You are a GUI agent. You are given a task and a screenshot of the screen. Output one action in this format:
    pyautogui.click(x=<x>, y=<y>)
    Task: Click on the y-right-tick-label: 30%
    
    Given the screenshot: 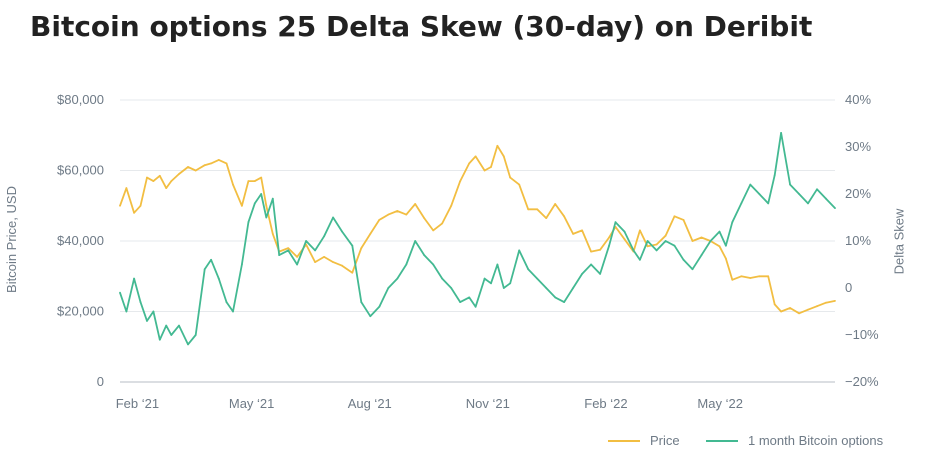 What is the action you would take?
    pyautogui.click(x=858, y=146)
    